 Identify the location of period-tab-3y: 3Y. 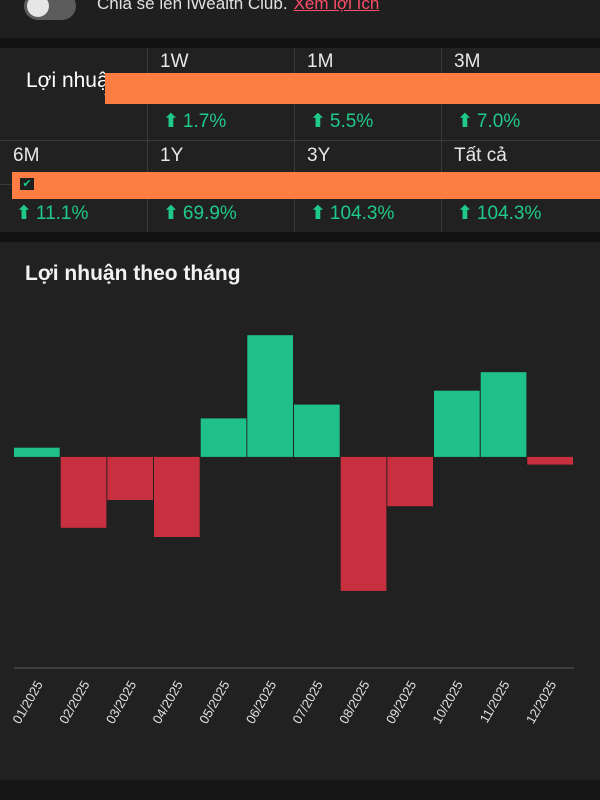
(319, 155).